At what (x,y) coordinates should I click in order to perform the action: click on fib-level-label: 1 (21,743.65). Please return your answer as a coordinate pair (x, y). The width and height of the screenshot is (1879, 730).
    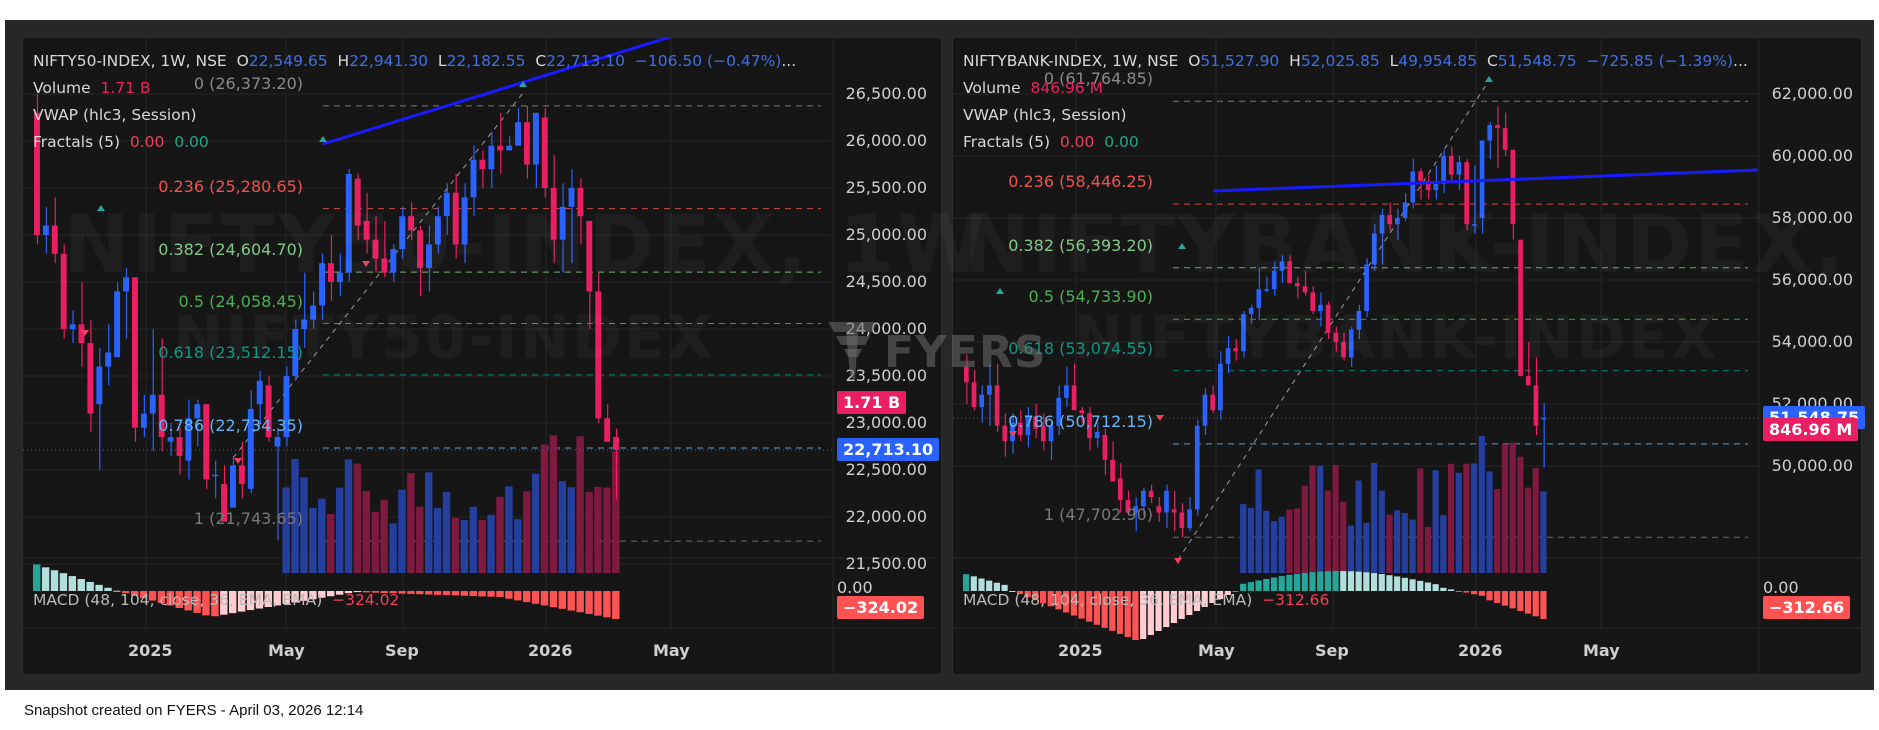
    Looking at the image, I should click on (248, 519).